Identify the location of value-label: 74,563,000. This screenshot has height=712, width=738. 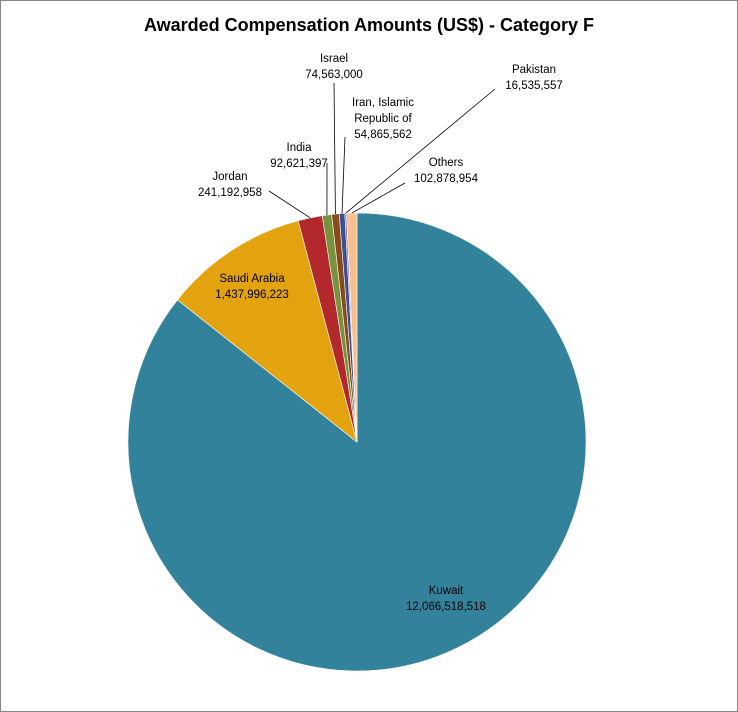
(334, 75).